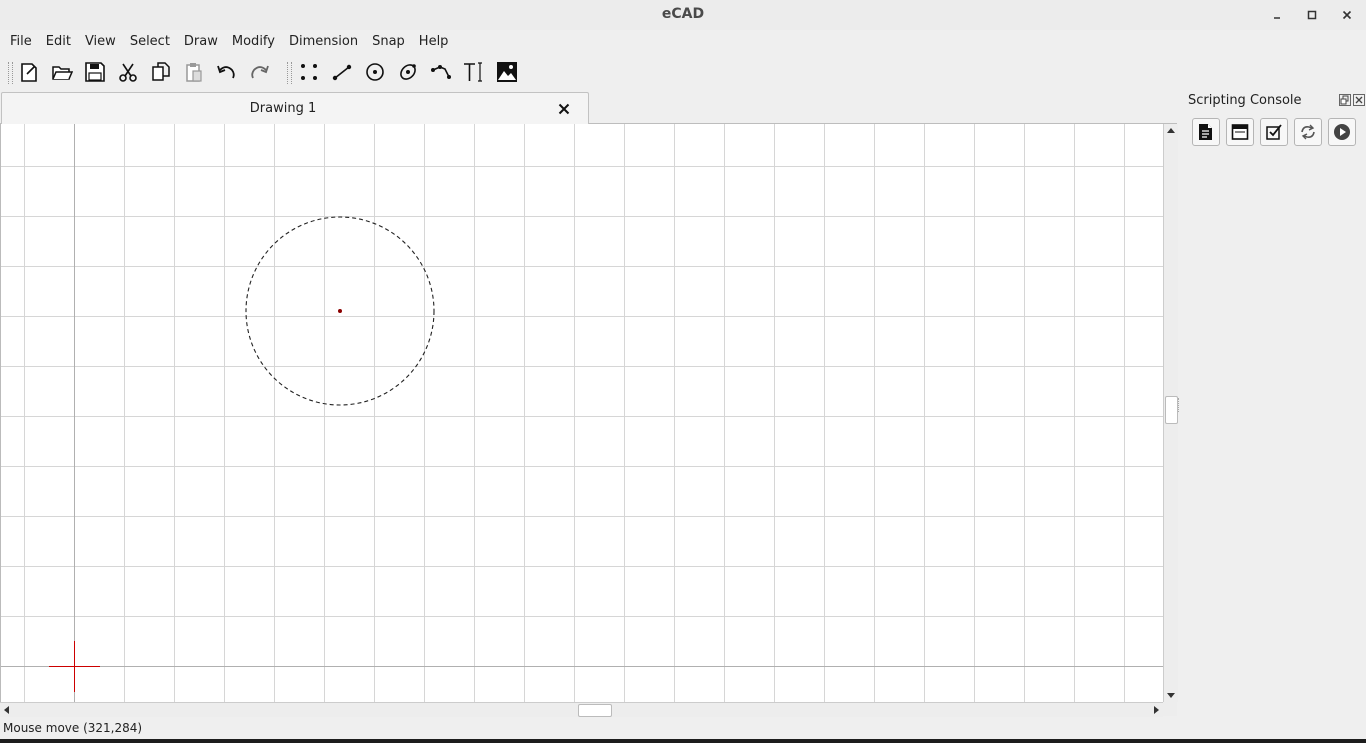  I want to click on title-bar: eCAD, so click(683, 15).